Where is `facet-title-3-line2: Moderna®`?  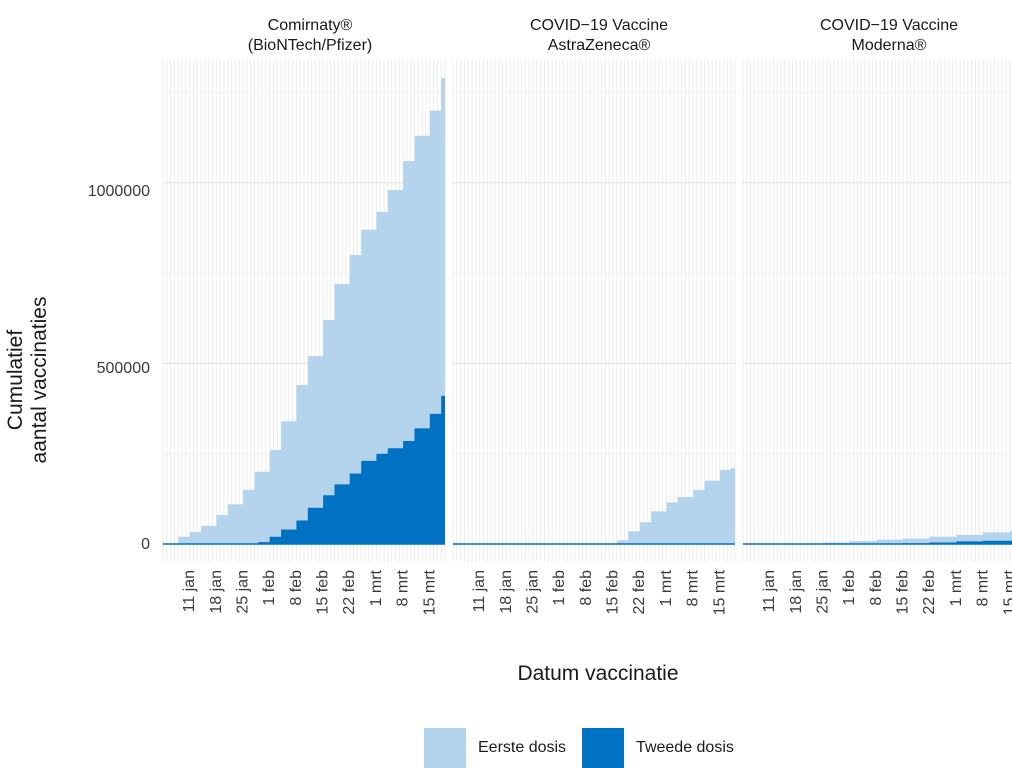
facet-title-3-line2: Moderna® is located at coordinates (889, 45).